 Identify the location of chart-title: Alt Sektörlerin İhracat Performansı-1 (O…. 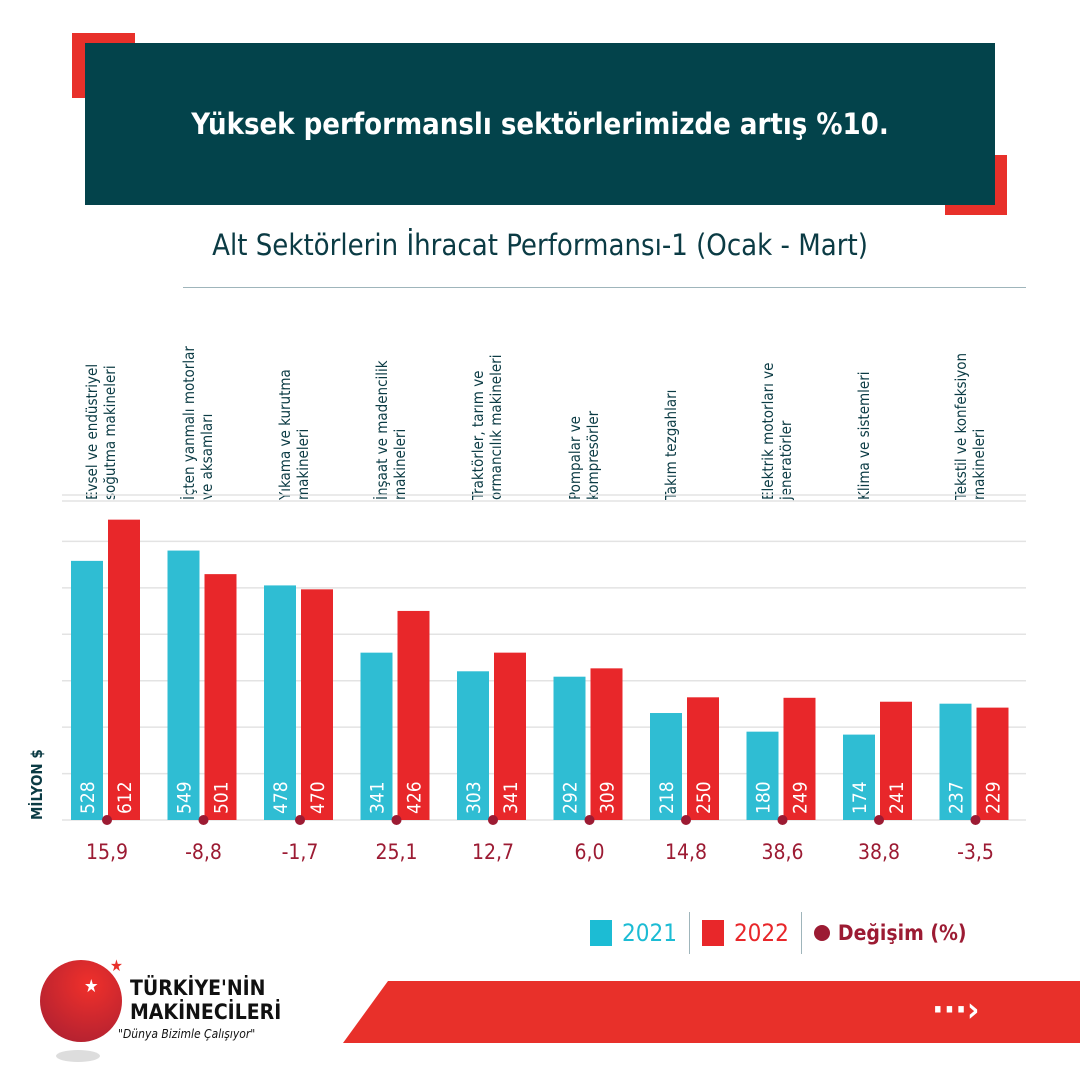
(540, 245).